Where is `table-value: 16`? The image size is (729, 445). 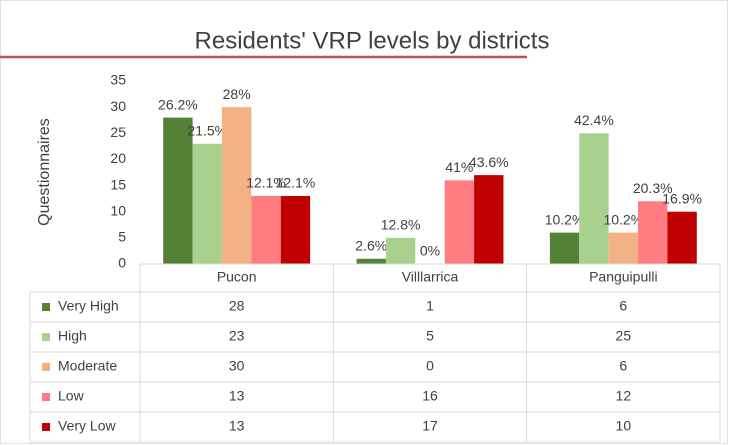
table-value: 16 is located at coordinates (430, 396).